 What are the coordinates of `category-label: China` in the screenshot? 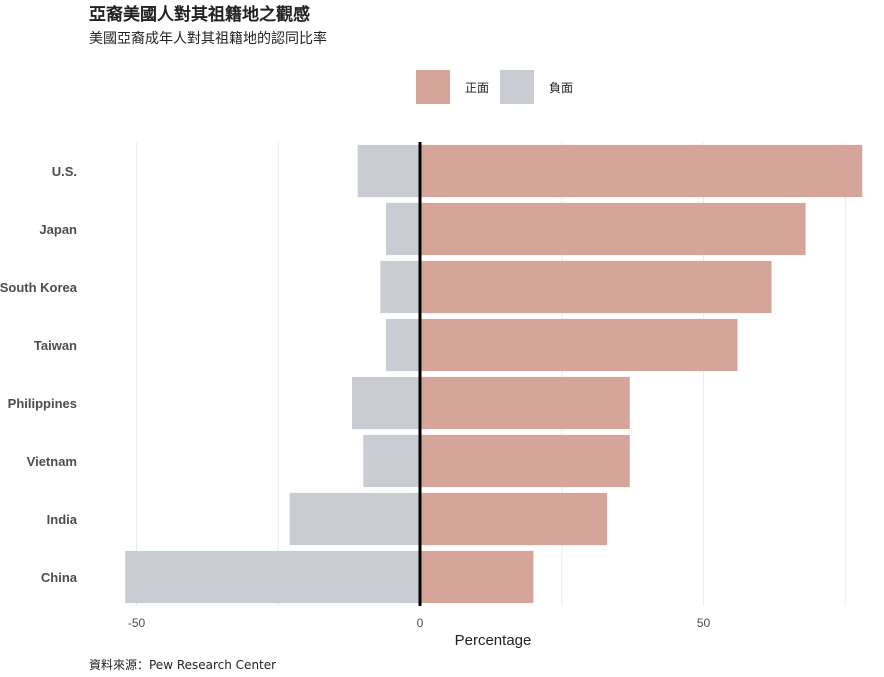 It's located at (59, 577).